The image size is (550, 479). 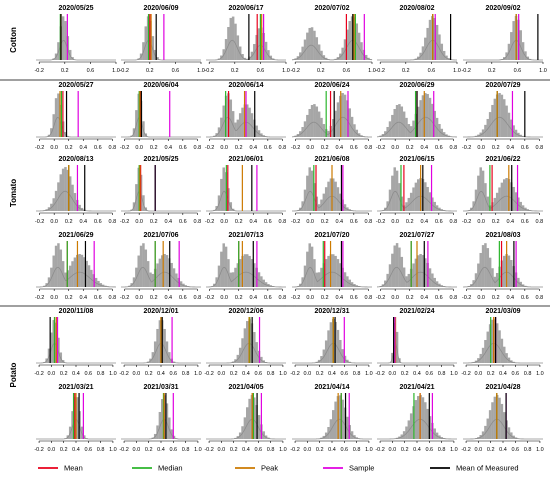 What do you see at coordinates (245, 418) in the screenshot?
I see `panel-2021-04-05: 2021/04/05 -0.2 0.0 0.2 0.4 0.6 0.8 1.0` at bounding box center [245, 418].